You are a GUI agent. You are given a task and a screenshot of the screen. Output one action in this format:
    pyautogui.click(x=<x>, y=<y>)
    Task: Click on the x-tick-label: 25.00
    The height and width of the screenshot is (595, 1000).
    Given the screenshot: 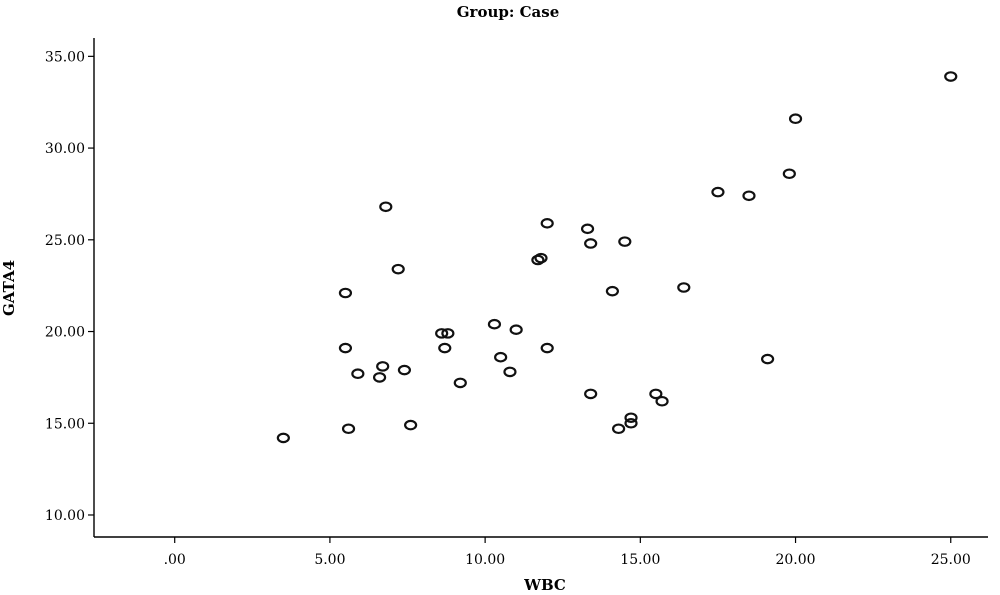 What is the action you would take?
    pyautogui.click(x=951, y=560)
    